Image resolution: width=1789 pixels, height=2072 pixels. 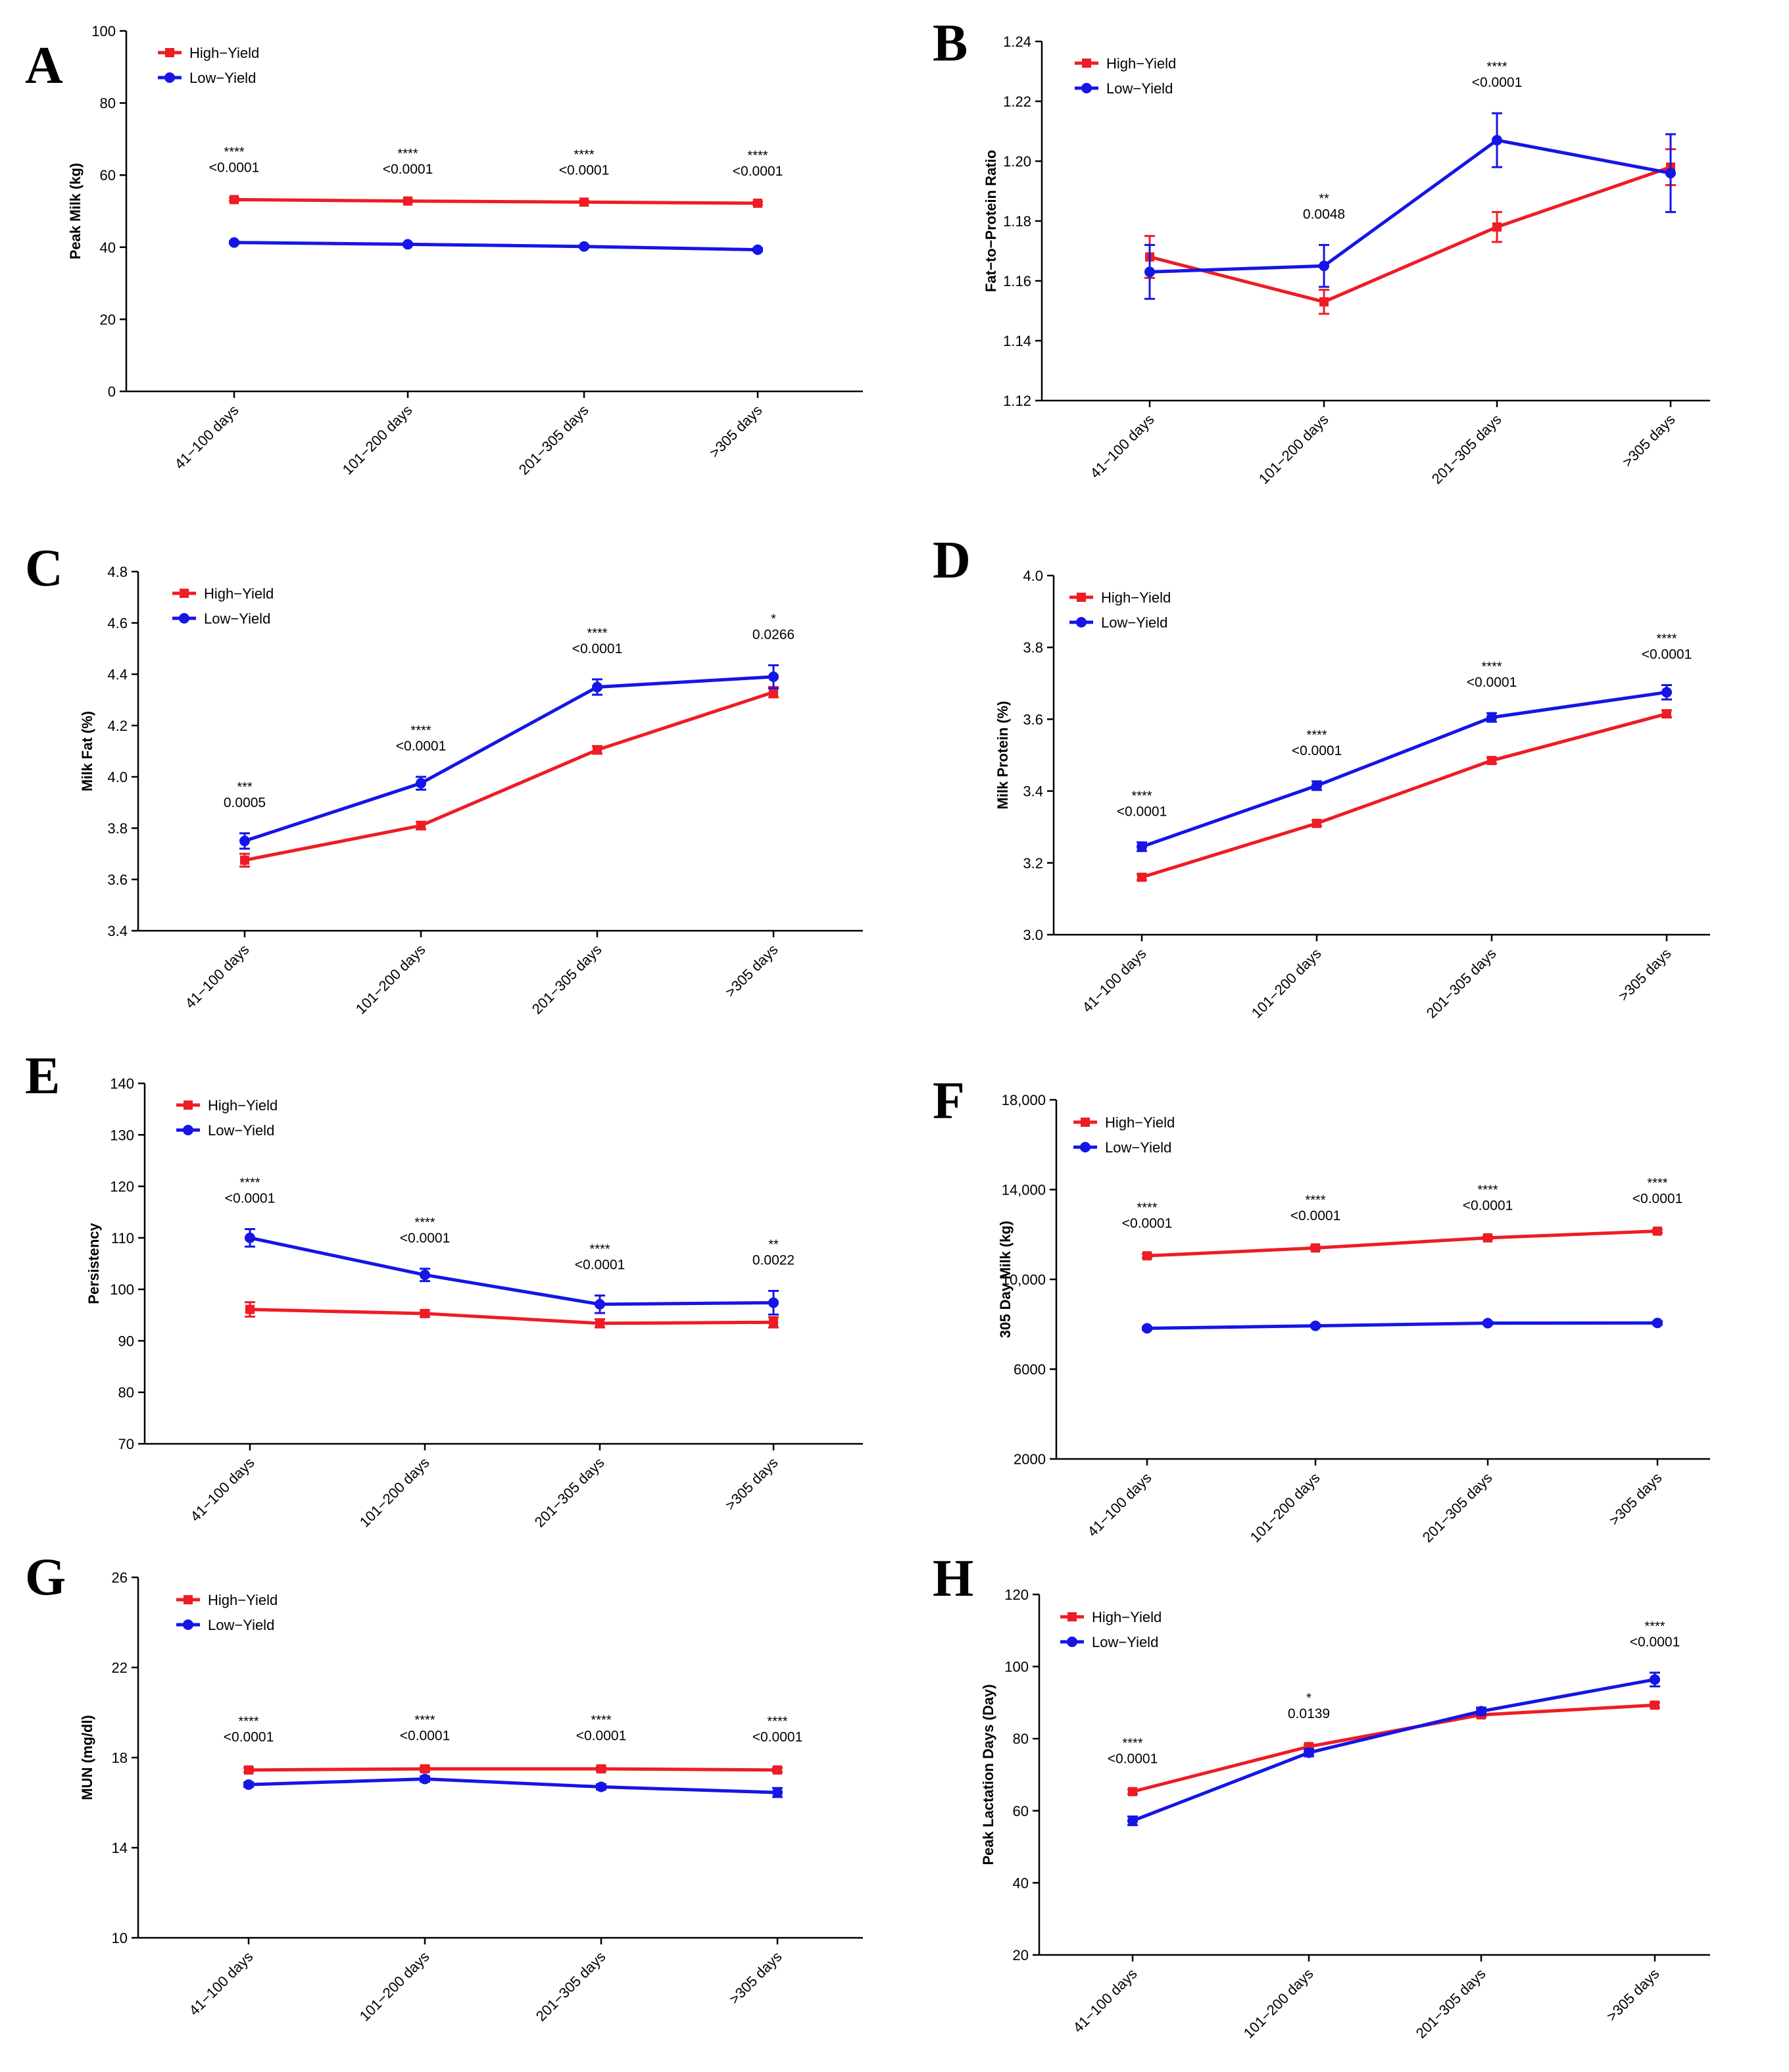 What do you see at coordinates (1030, 1370) in the screenshot?
I see `y-tick-label: 6000` at bounding box center [1030, 1370].